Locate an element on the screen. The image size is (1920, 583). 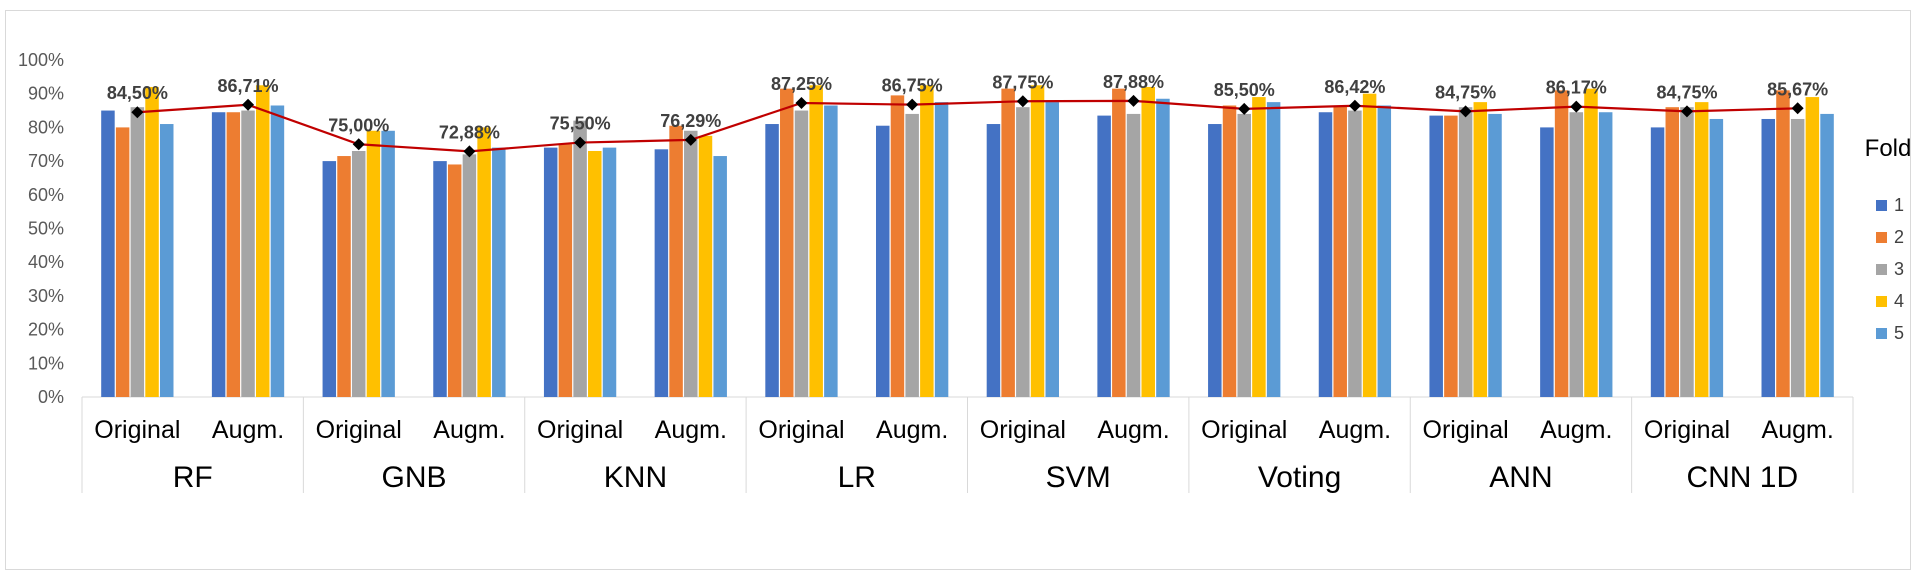
average-data-label: 84,75% is located at coordinates (1686, 92).